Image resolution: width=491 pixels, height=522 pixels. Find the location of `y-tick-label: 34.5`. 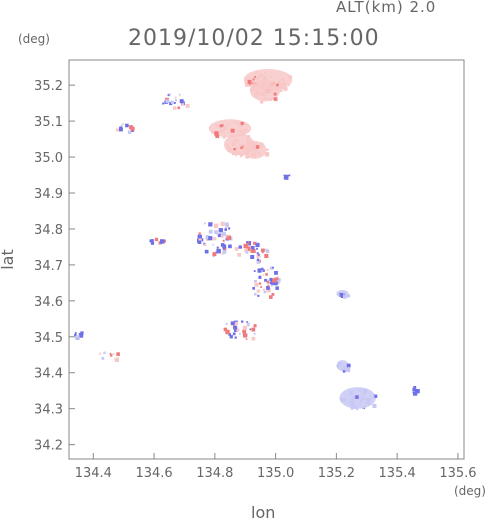

y-tick-label: 34.5 is located at coordinates (48, 338).